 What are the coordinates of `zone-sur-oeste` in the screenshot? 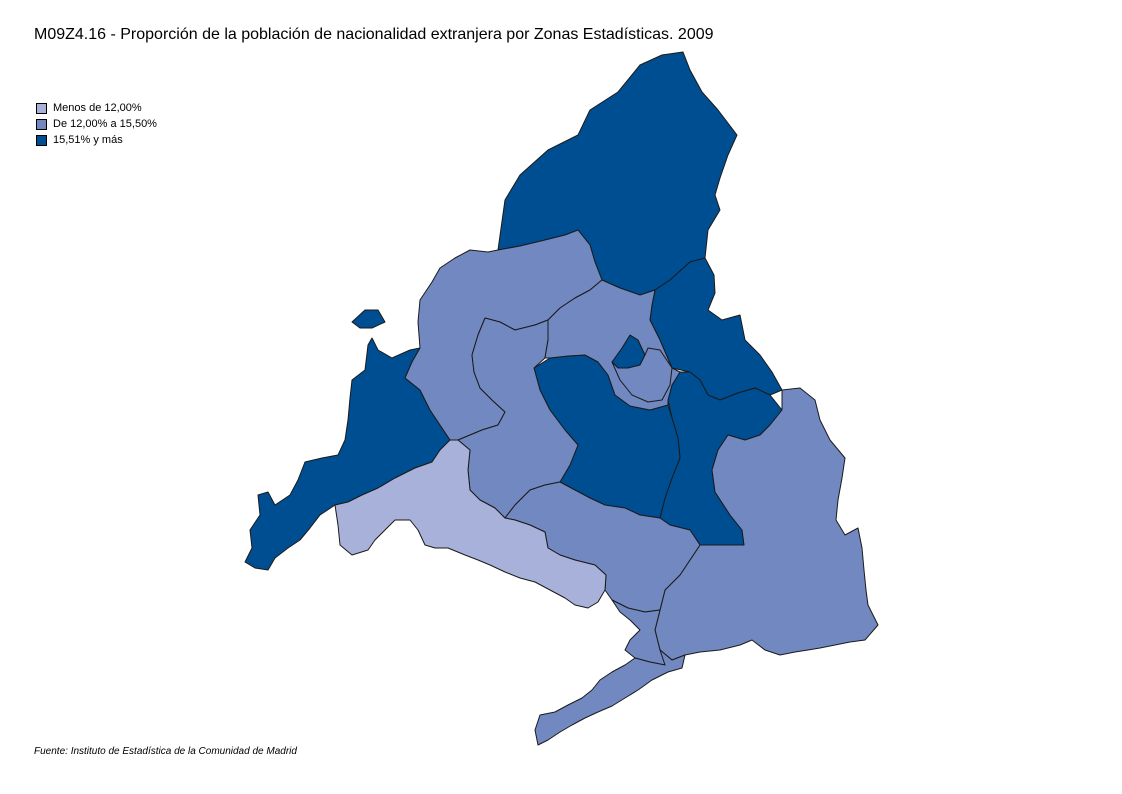 It's located at (470, 524).